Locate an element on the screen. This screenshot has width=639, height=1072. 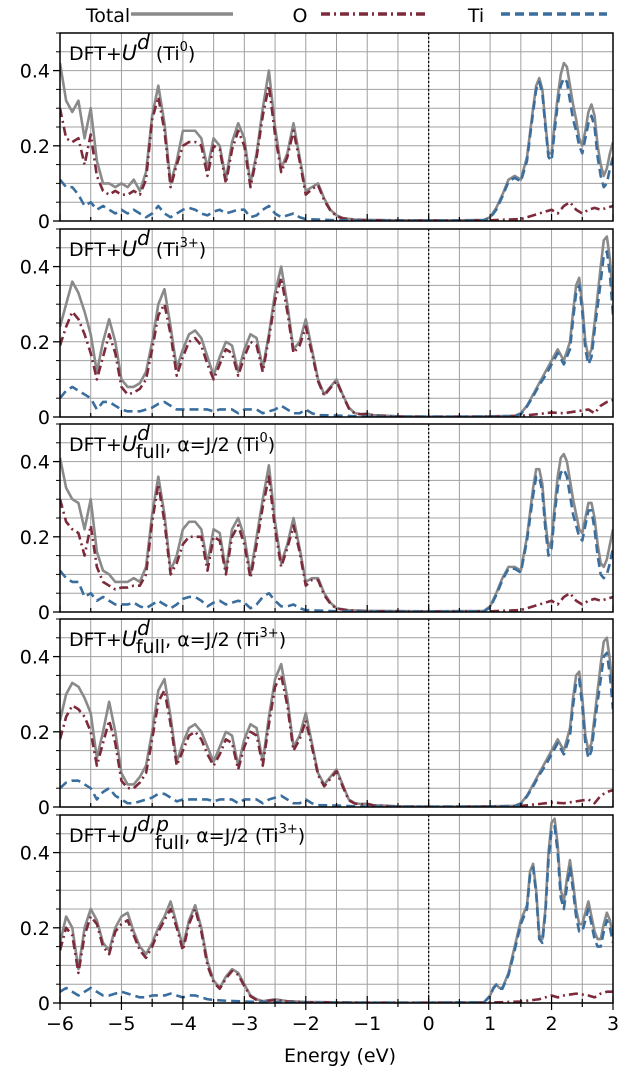
x-tick-label: 2 is located at coordinates (552, 1024).